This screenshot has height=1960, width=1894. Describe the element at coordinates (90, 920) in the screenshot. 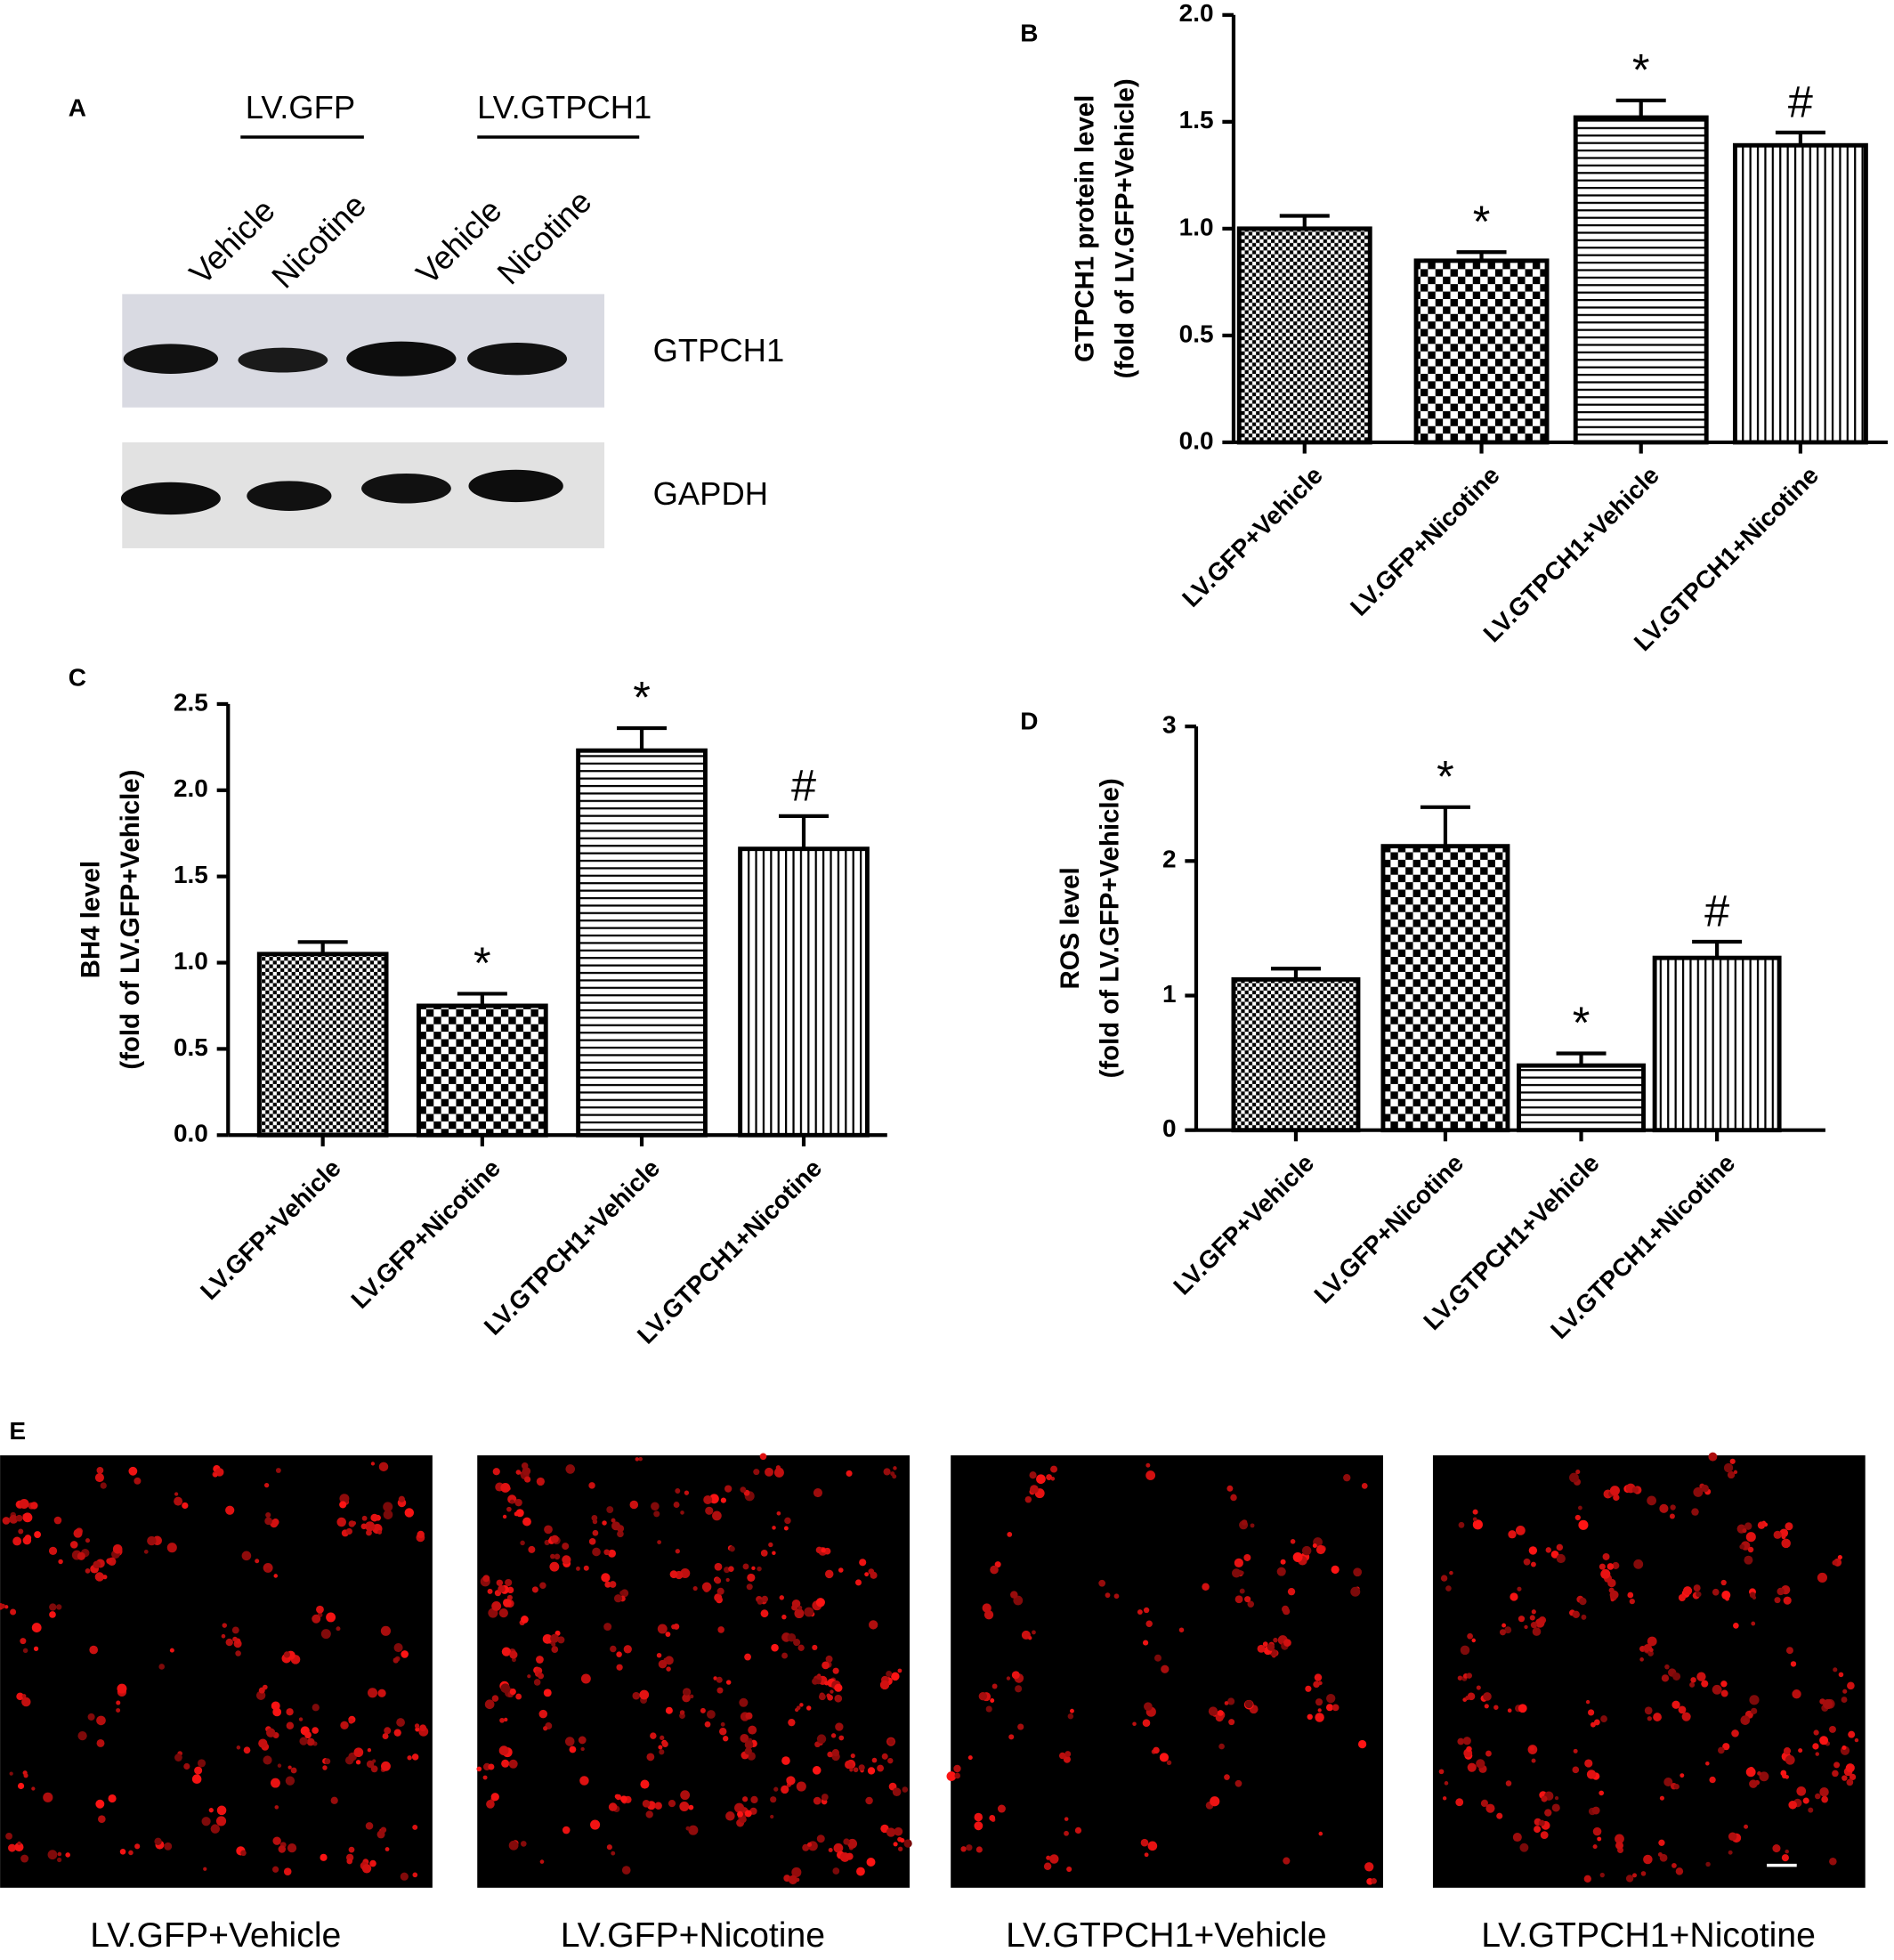

I see `y-axis-label: BH4 level` at that location.